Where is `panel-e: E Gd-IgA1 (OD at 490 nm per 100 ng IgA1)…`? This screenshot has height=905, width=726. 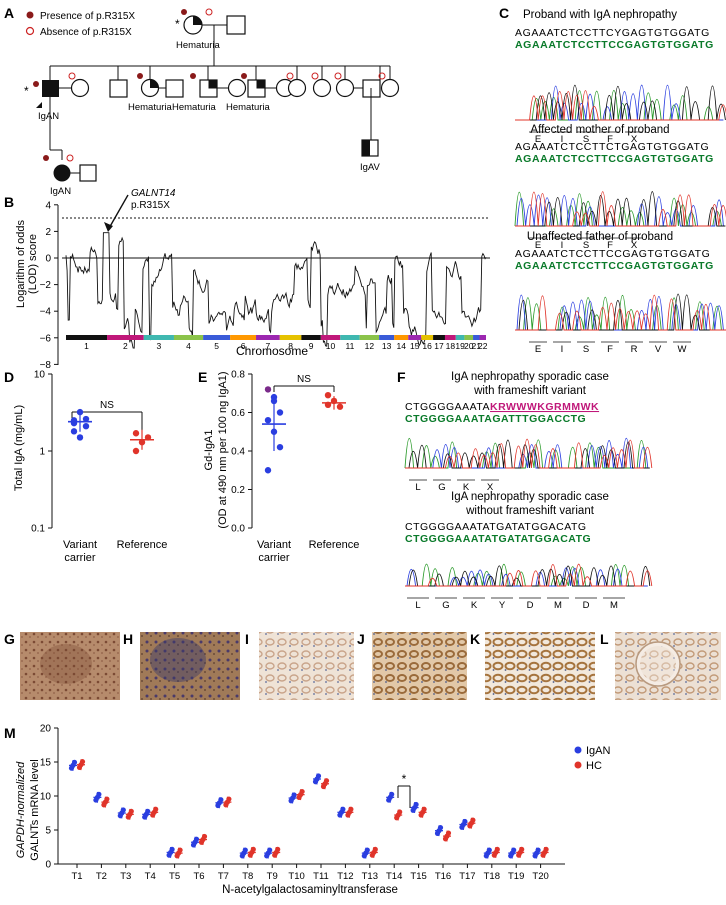
panel-e: E Gd-IgA1 (OD at 490 nm per 100 ng IgA1)… is located at coordinates (278, 466).